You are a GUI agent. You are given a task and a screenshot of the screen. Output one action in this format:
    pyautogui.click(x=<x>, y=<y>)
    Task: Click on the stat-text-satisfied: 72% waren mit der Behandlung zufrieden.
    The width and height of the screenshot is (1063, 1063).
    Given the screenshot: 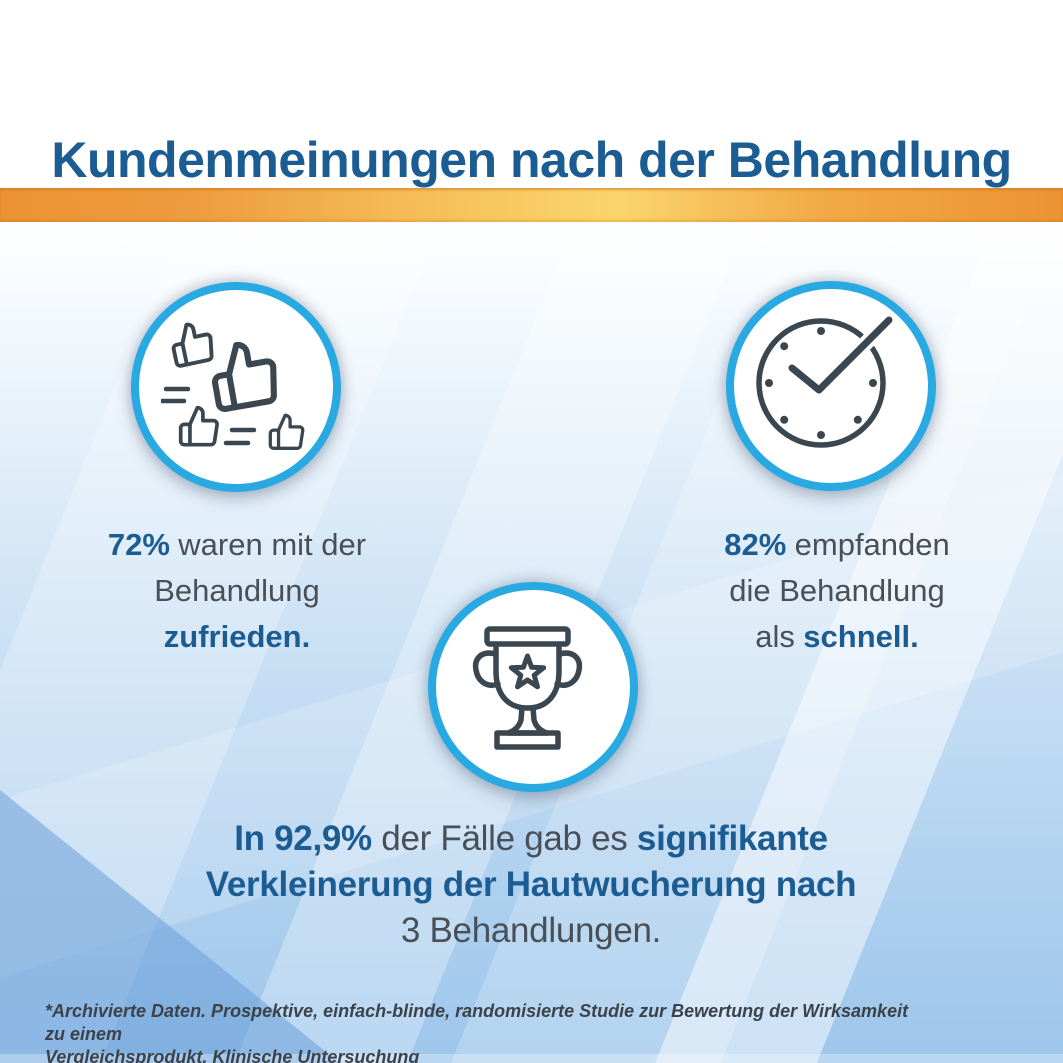 What is the action you would take?
    pyautogui.click(x=237, y=591)
    